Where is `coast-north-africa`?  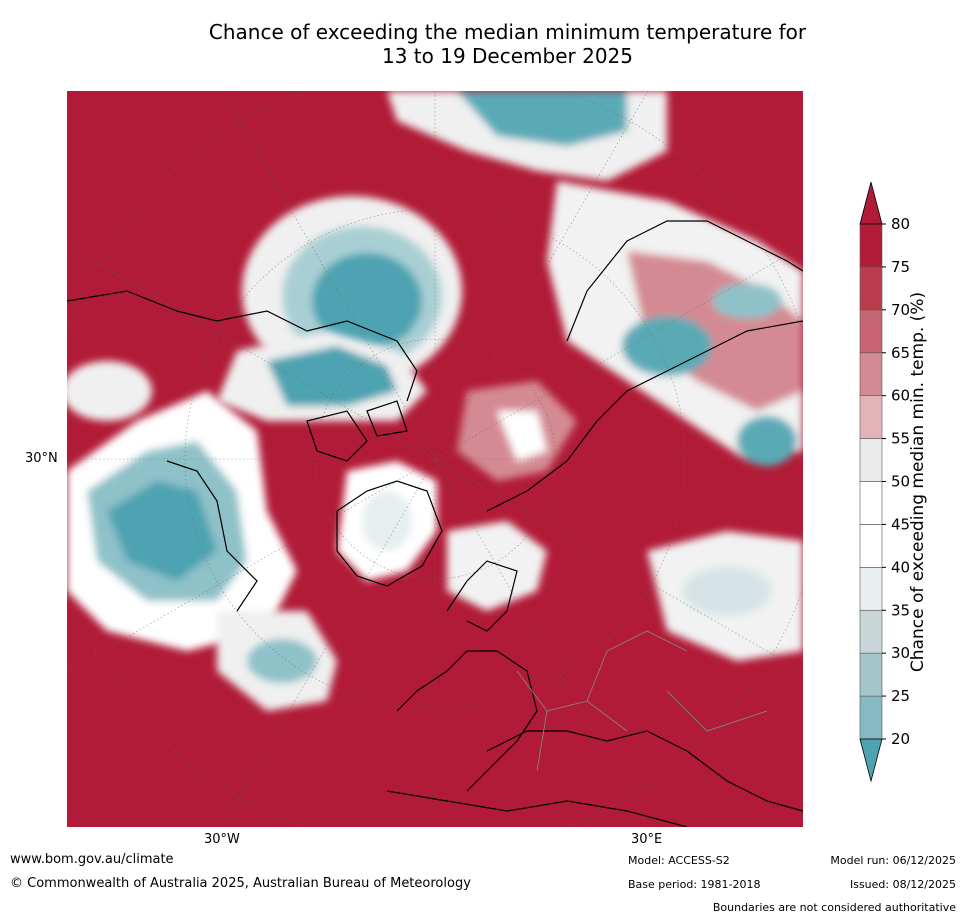 coast-north-africa is located at coordinates (537, 808).